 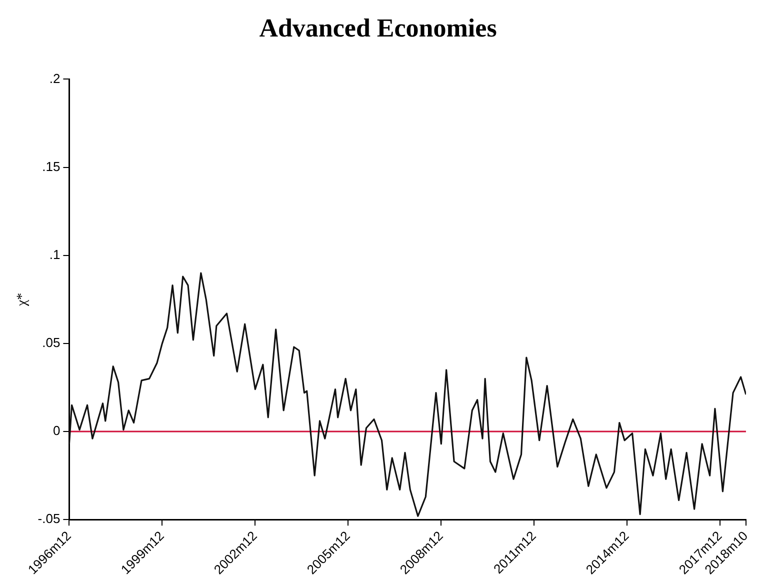 What do you see at coordinates (51, 342) in the screenshot?
I see `y-tick-label: .05` at bounding box center [51, 342].